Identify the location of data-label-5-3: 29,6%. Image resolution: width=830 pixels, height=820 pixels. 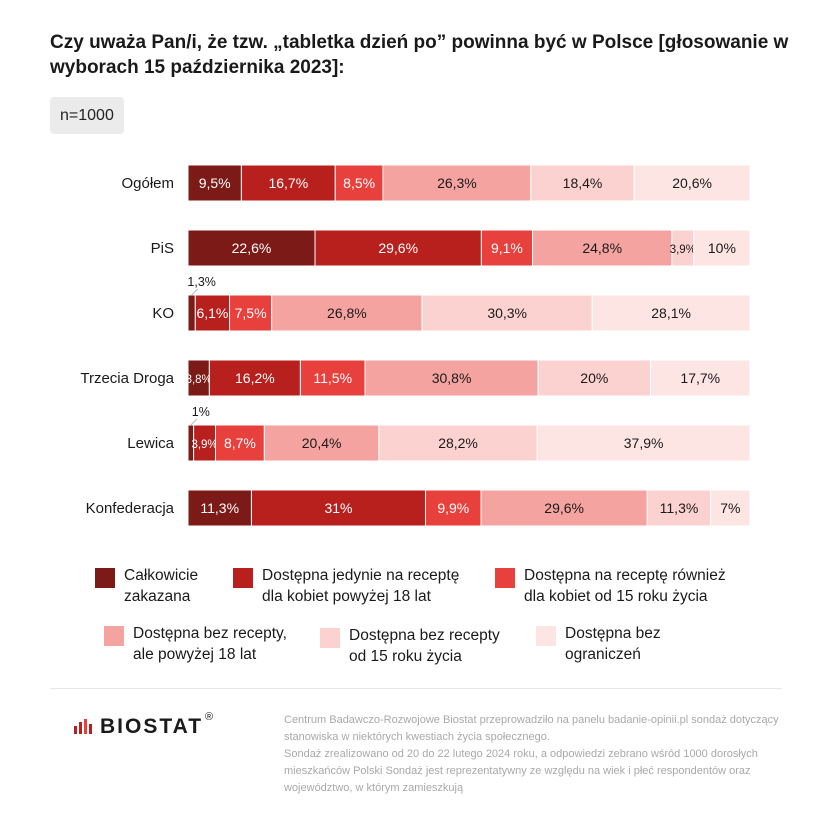
(564, 508).